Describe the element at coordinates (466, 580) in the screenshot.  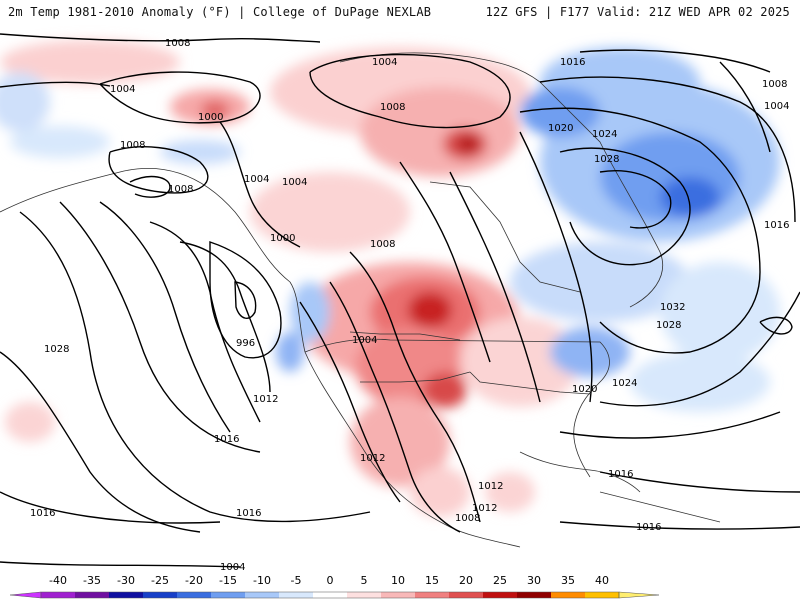
I see `colorbar-tick-label: 20` at that location.